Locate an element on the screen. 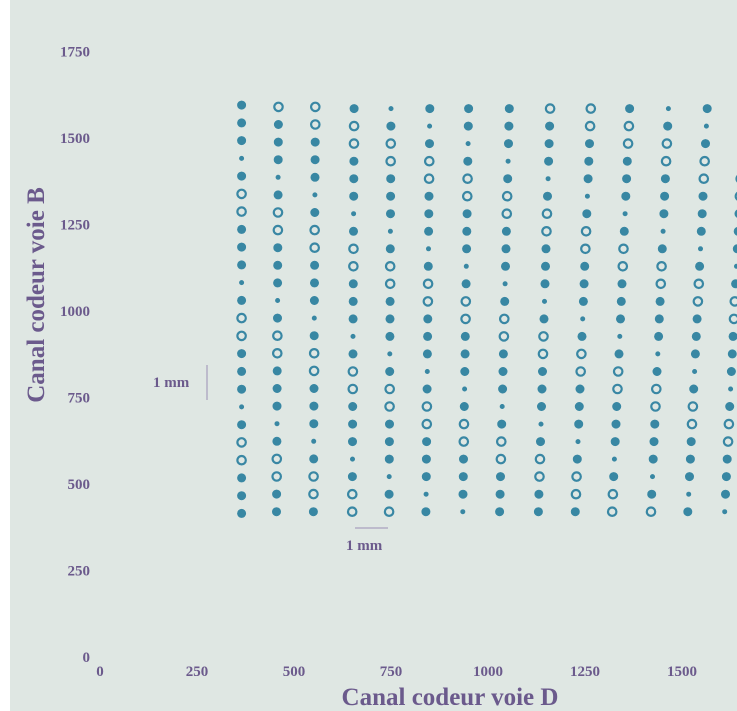 This screenshot has width=737, height=711. x-tick-label: 0 is located at coordinates (100, 672).